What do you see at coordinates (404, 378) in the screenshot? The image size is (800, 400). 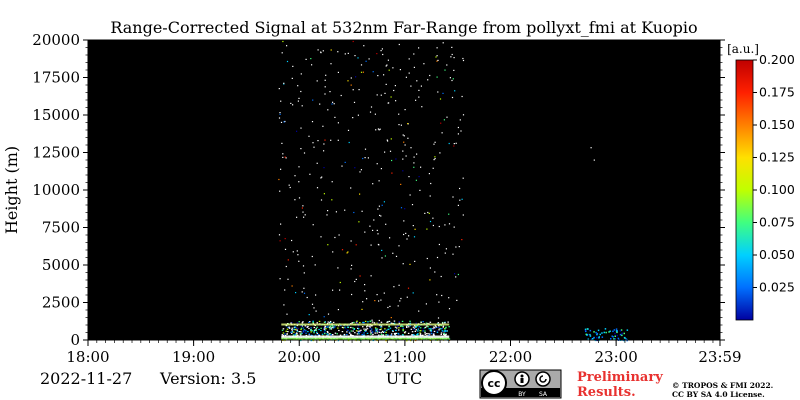 I see `x-axis-label: UTC` at bounding box center [404, 378].